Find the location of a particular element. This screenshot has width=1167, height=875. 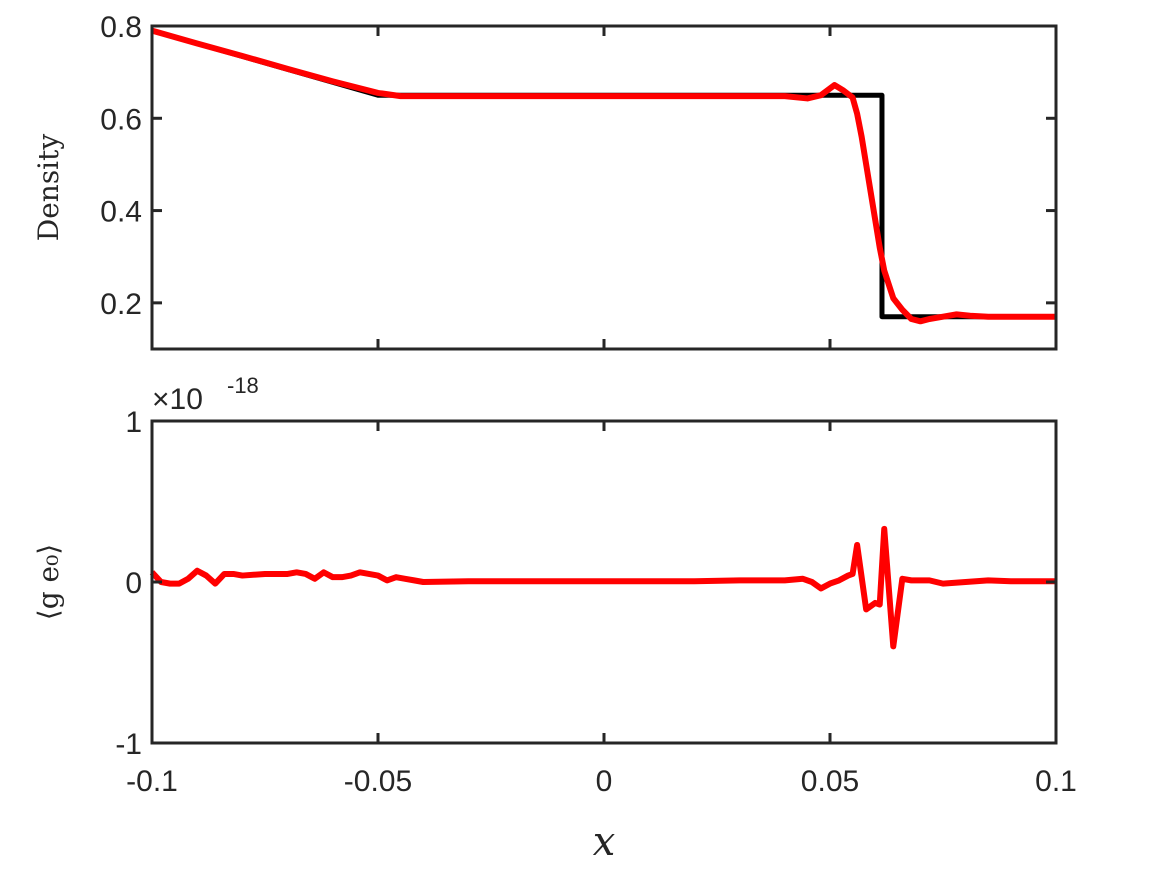

series-group is located at coordinates (602, 587).